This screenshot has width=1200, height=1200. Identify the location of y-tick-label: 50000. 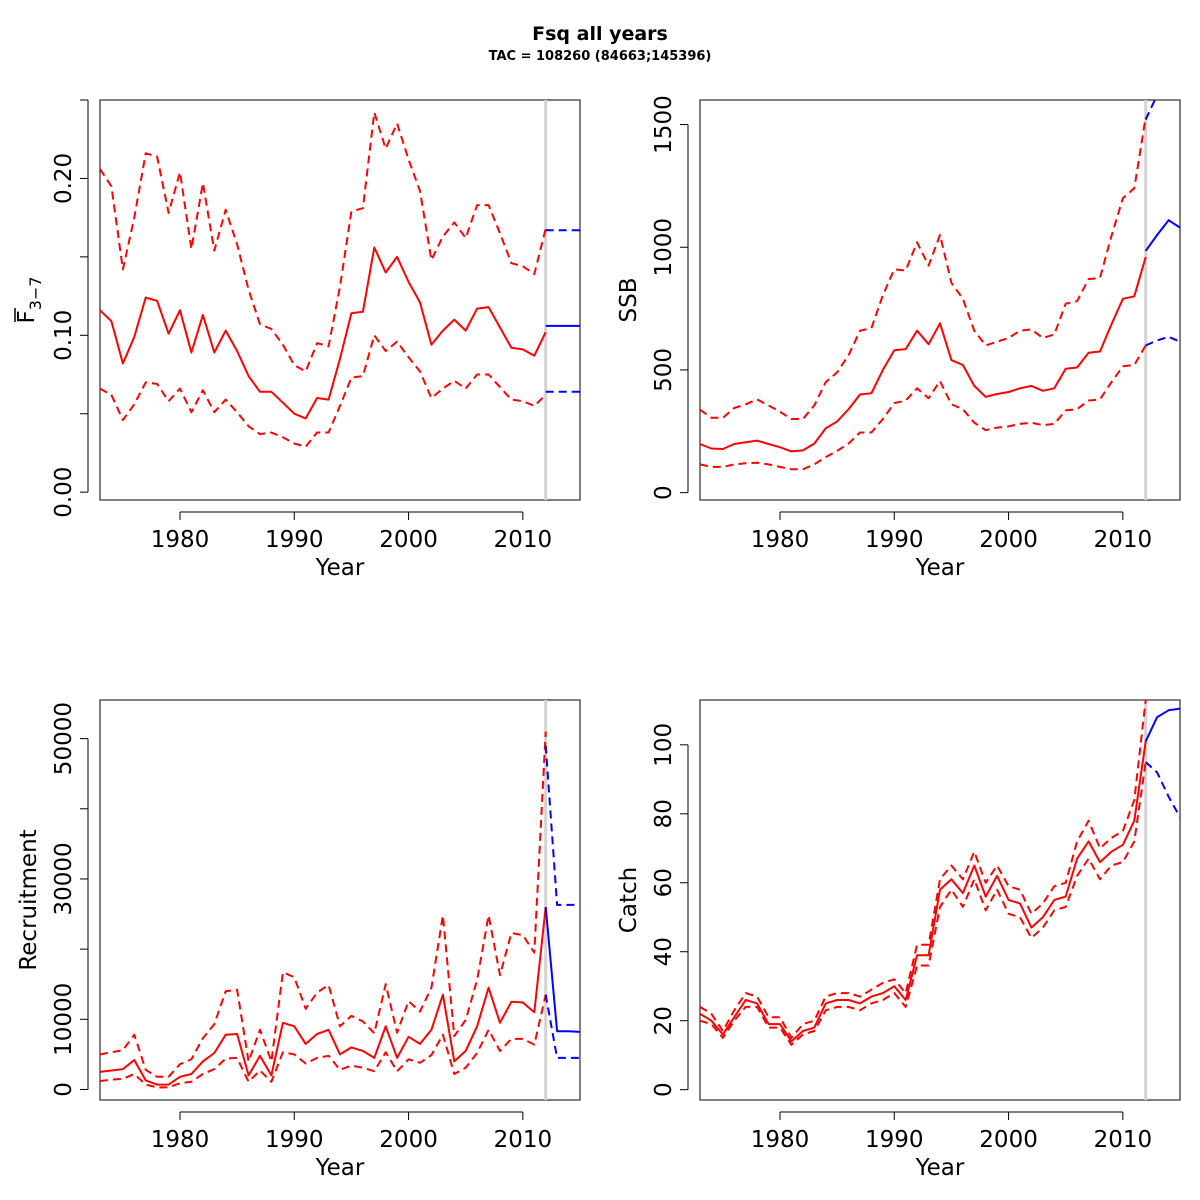
(64, 738).